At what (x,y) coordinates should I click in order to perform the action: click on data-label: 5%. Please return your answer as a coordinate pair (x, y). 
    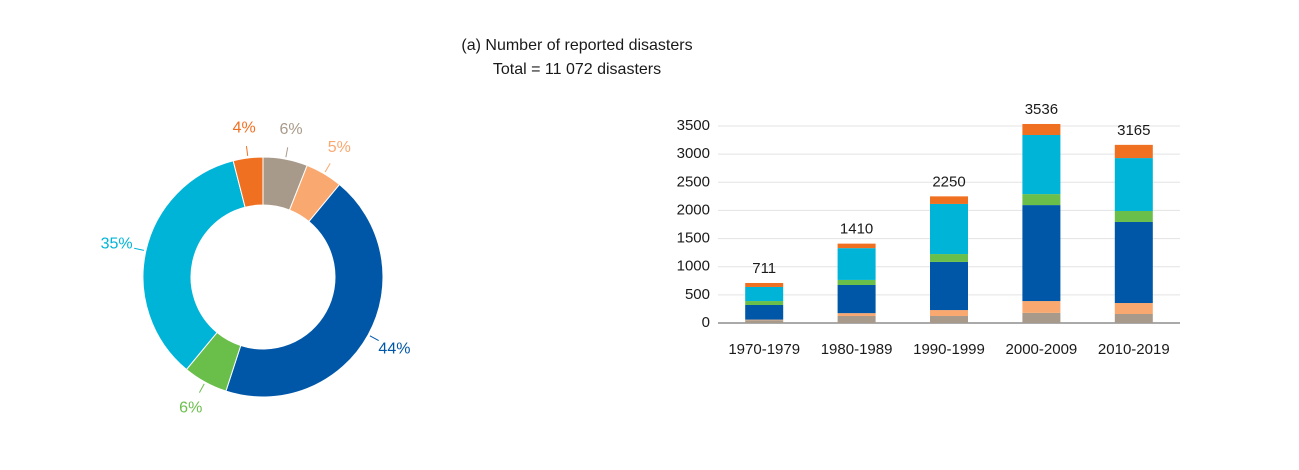
    Looking at the image, I should click on (339, 147).